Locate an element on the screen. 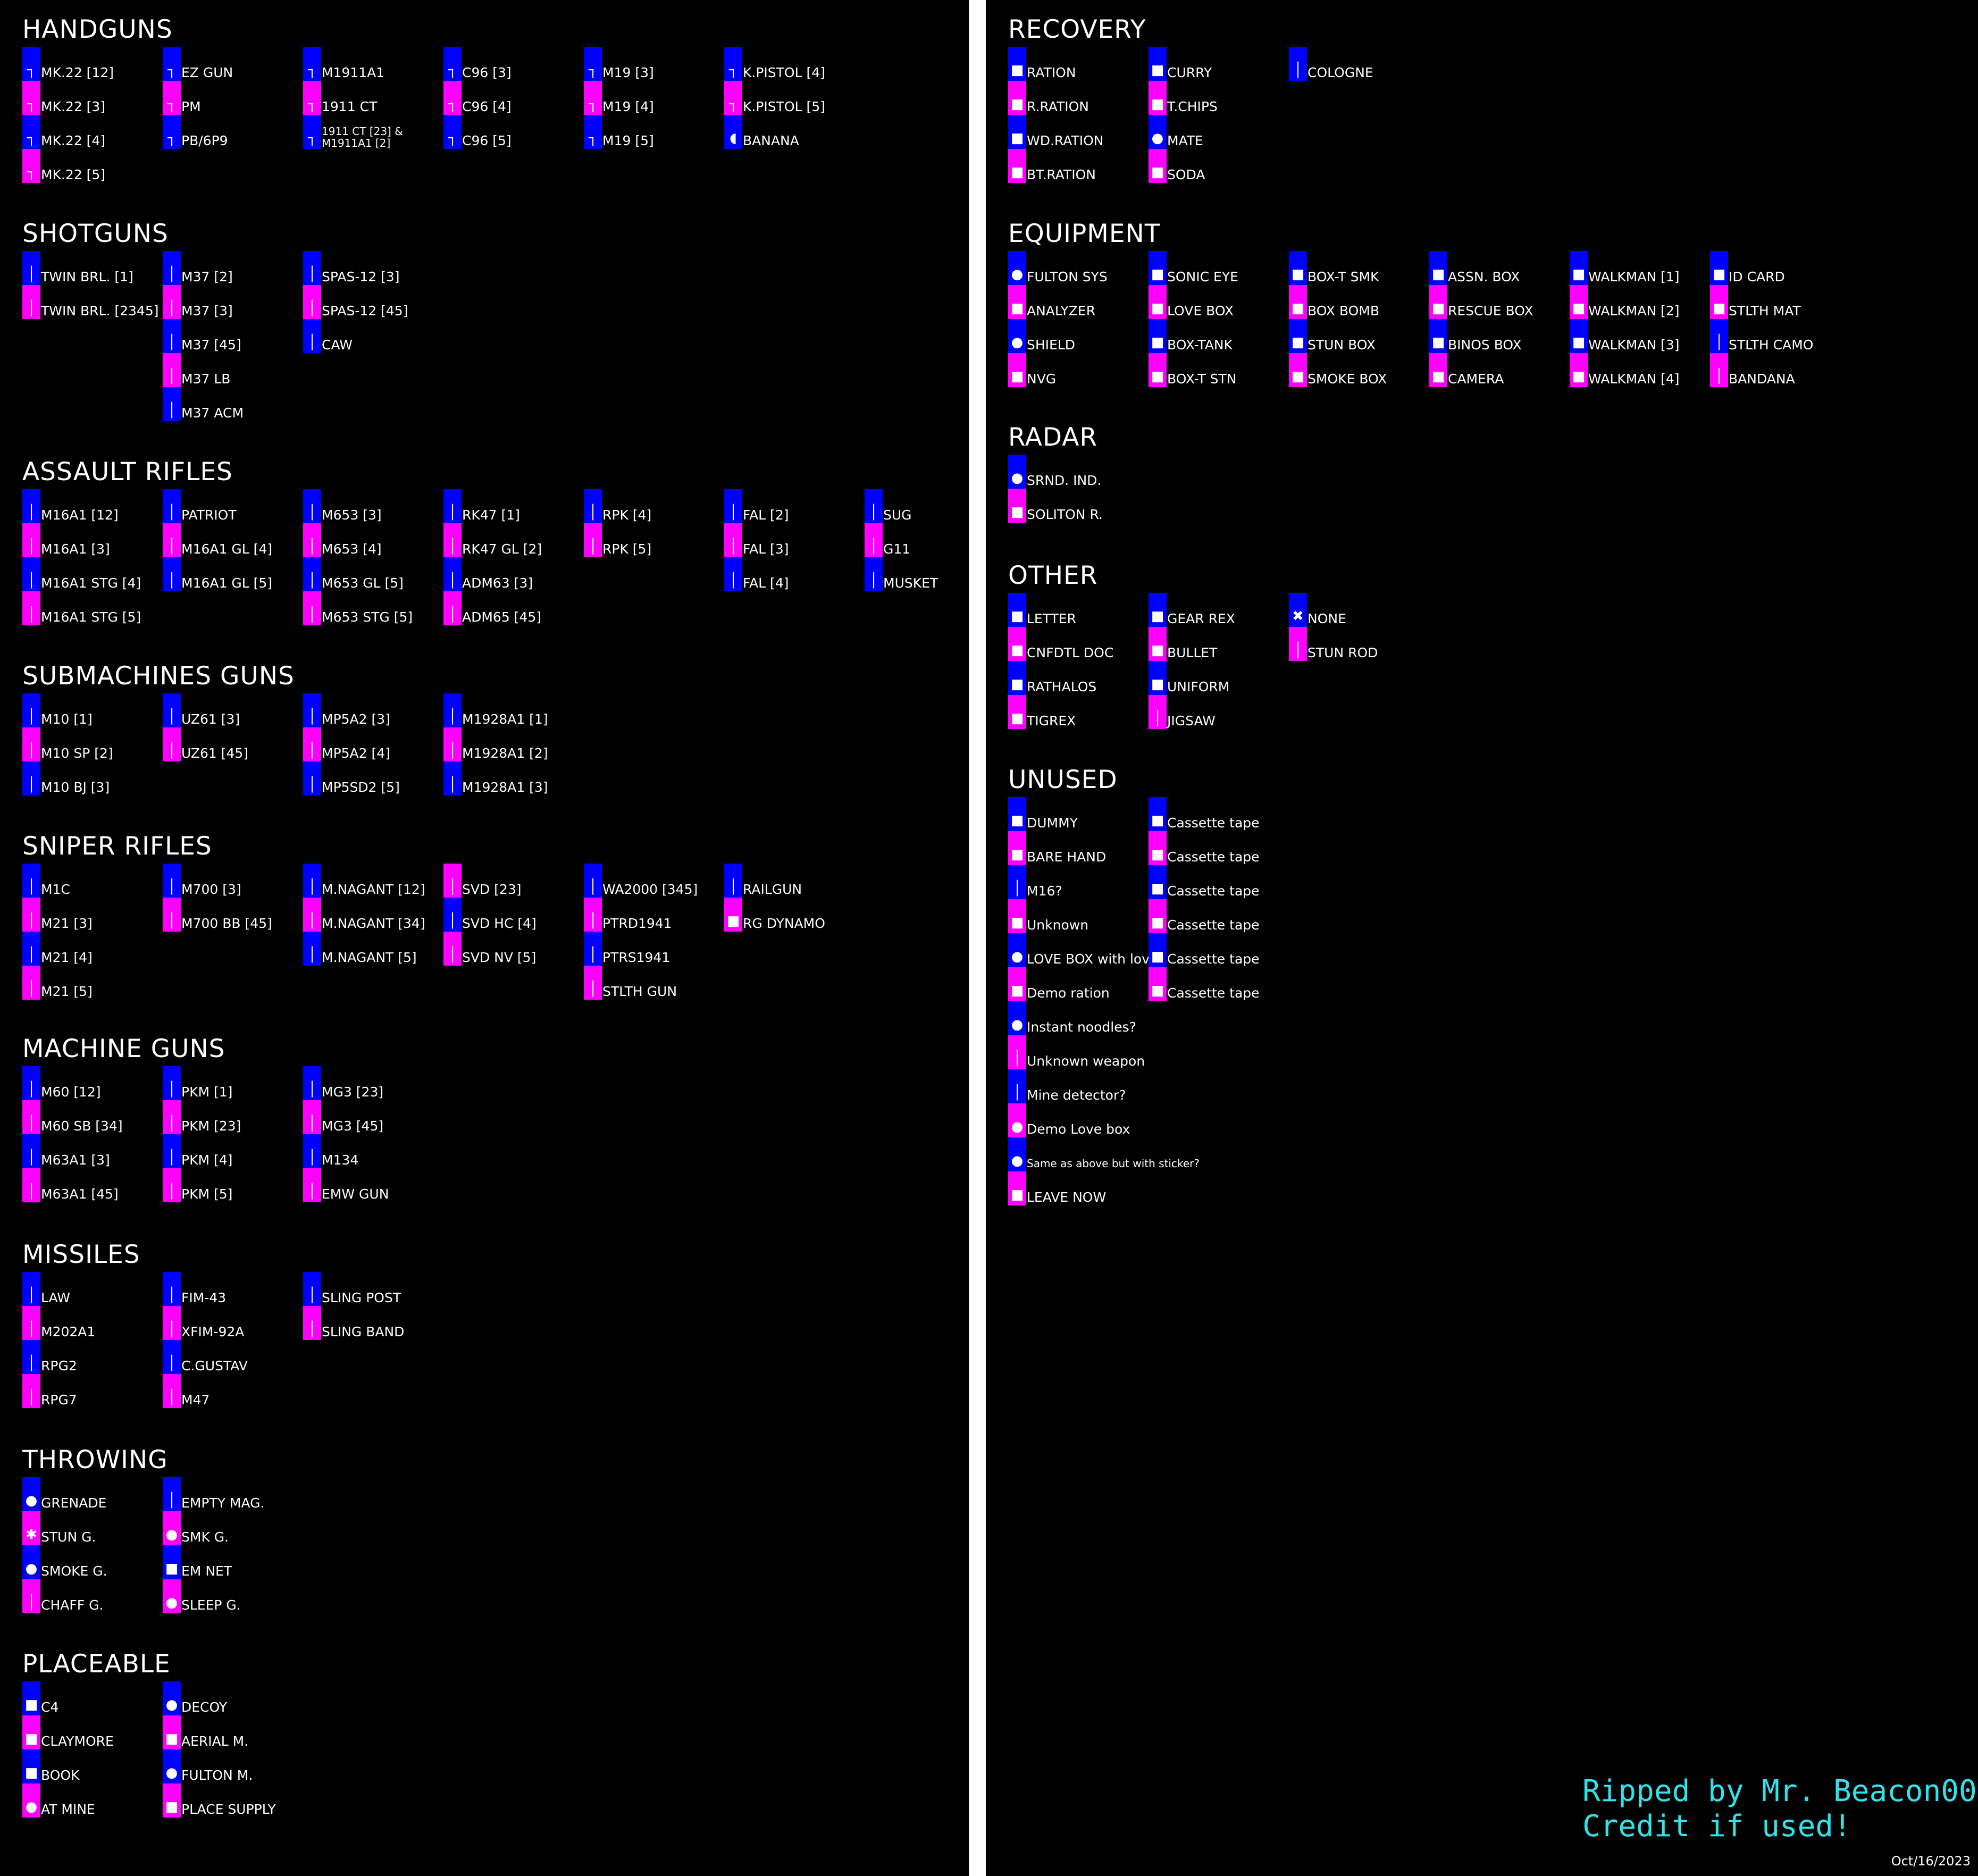 Image resolution: width=1978 pixels, height=1876 pixels. item-label: C4 is located at coordinates (50, 1707).